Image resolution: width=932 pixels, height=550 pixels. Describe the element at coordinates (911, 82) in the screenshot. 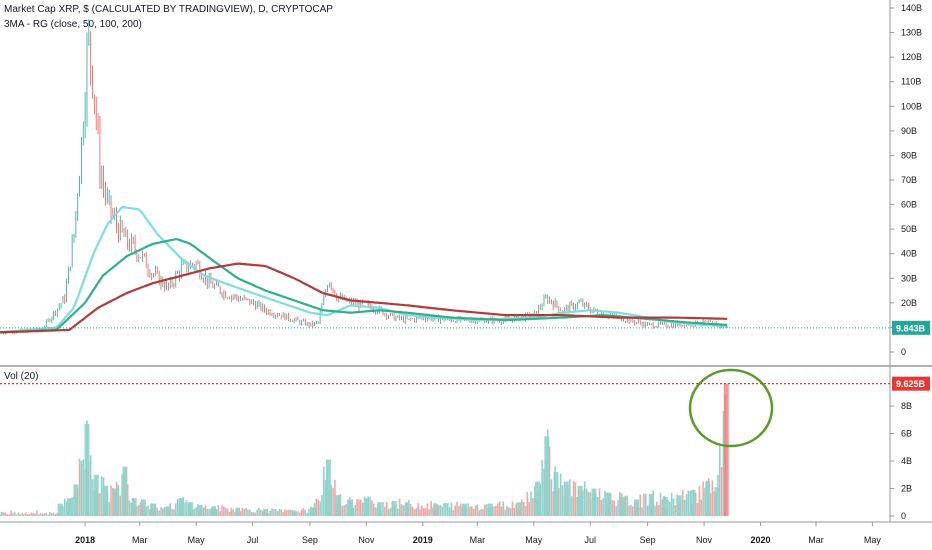

I see `price-tick-label: 110B` at that location.